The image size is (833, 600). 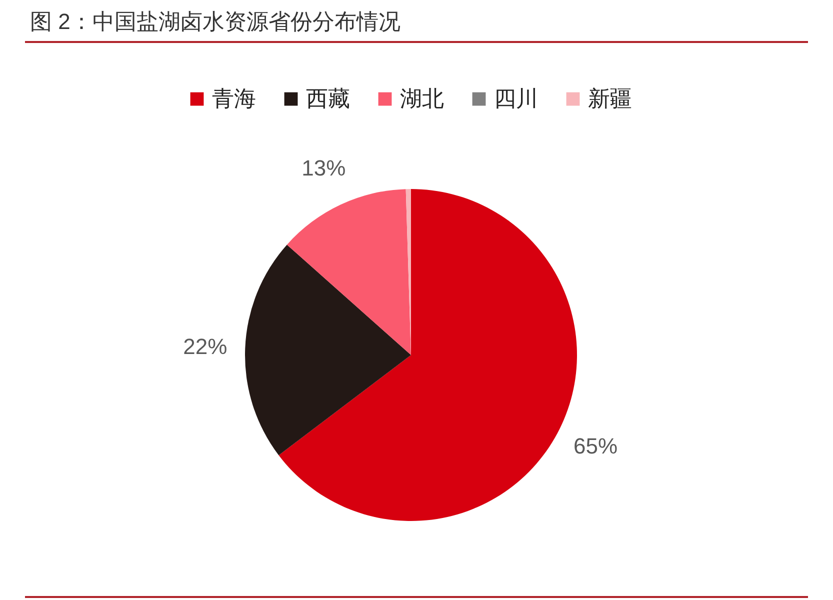 What do you see at coordinates (324, 167) in the screenshot?
I see `data-label: 13%` at bounding box center [324, 167].